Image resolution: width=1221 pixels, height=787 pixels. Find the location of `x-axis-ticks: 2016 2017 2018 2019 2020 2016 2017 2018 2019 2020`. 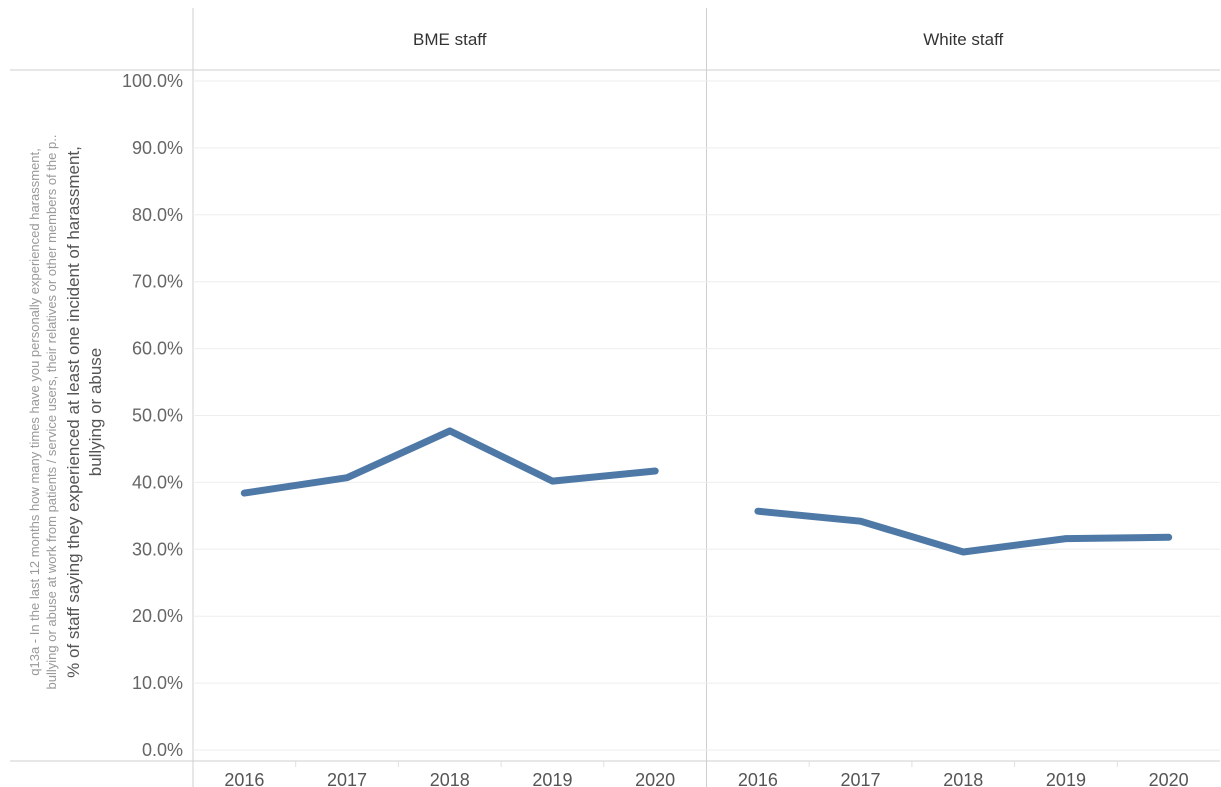

x-axis-ticks: 2016 2017 2018 2019 2020 2016 2017 2018 2019 2020 is located at coordinates (706, 774).